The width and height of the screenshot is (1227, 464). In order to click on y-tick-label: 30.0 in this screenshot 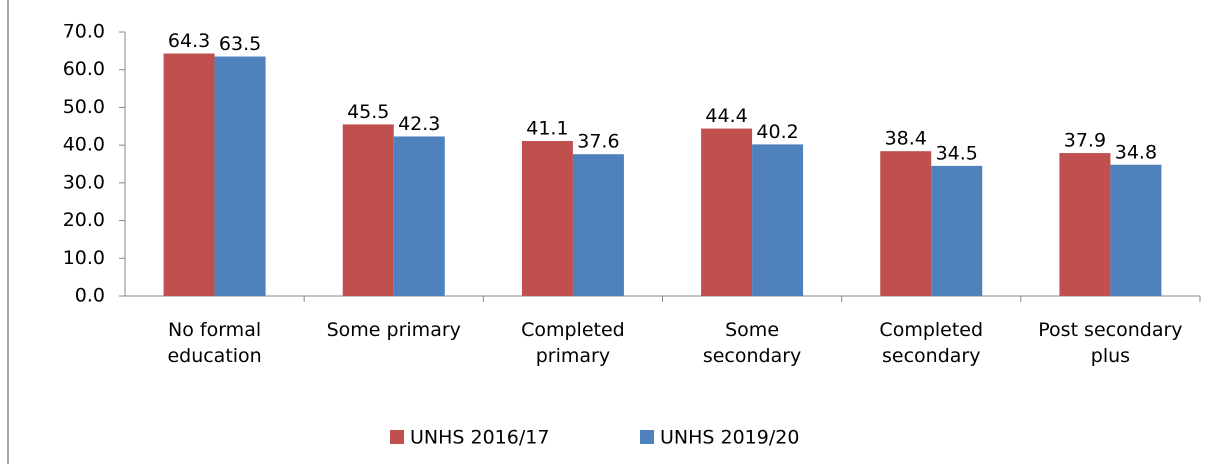, I will do `click(84, 182)`.